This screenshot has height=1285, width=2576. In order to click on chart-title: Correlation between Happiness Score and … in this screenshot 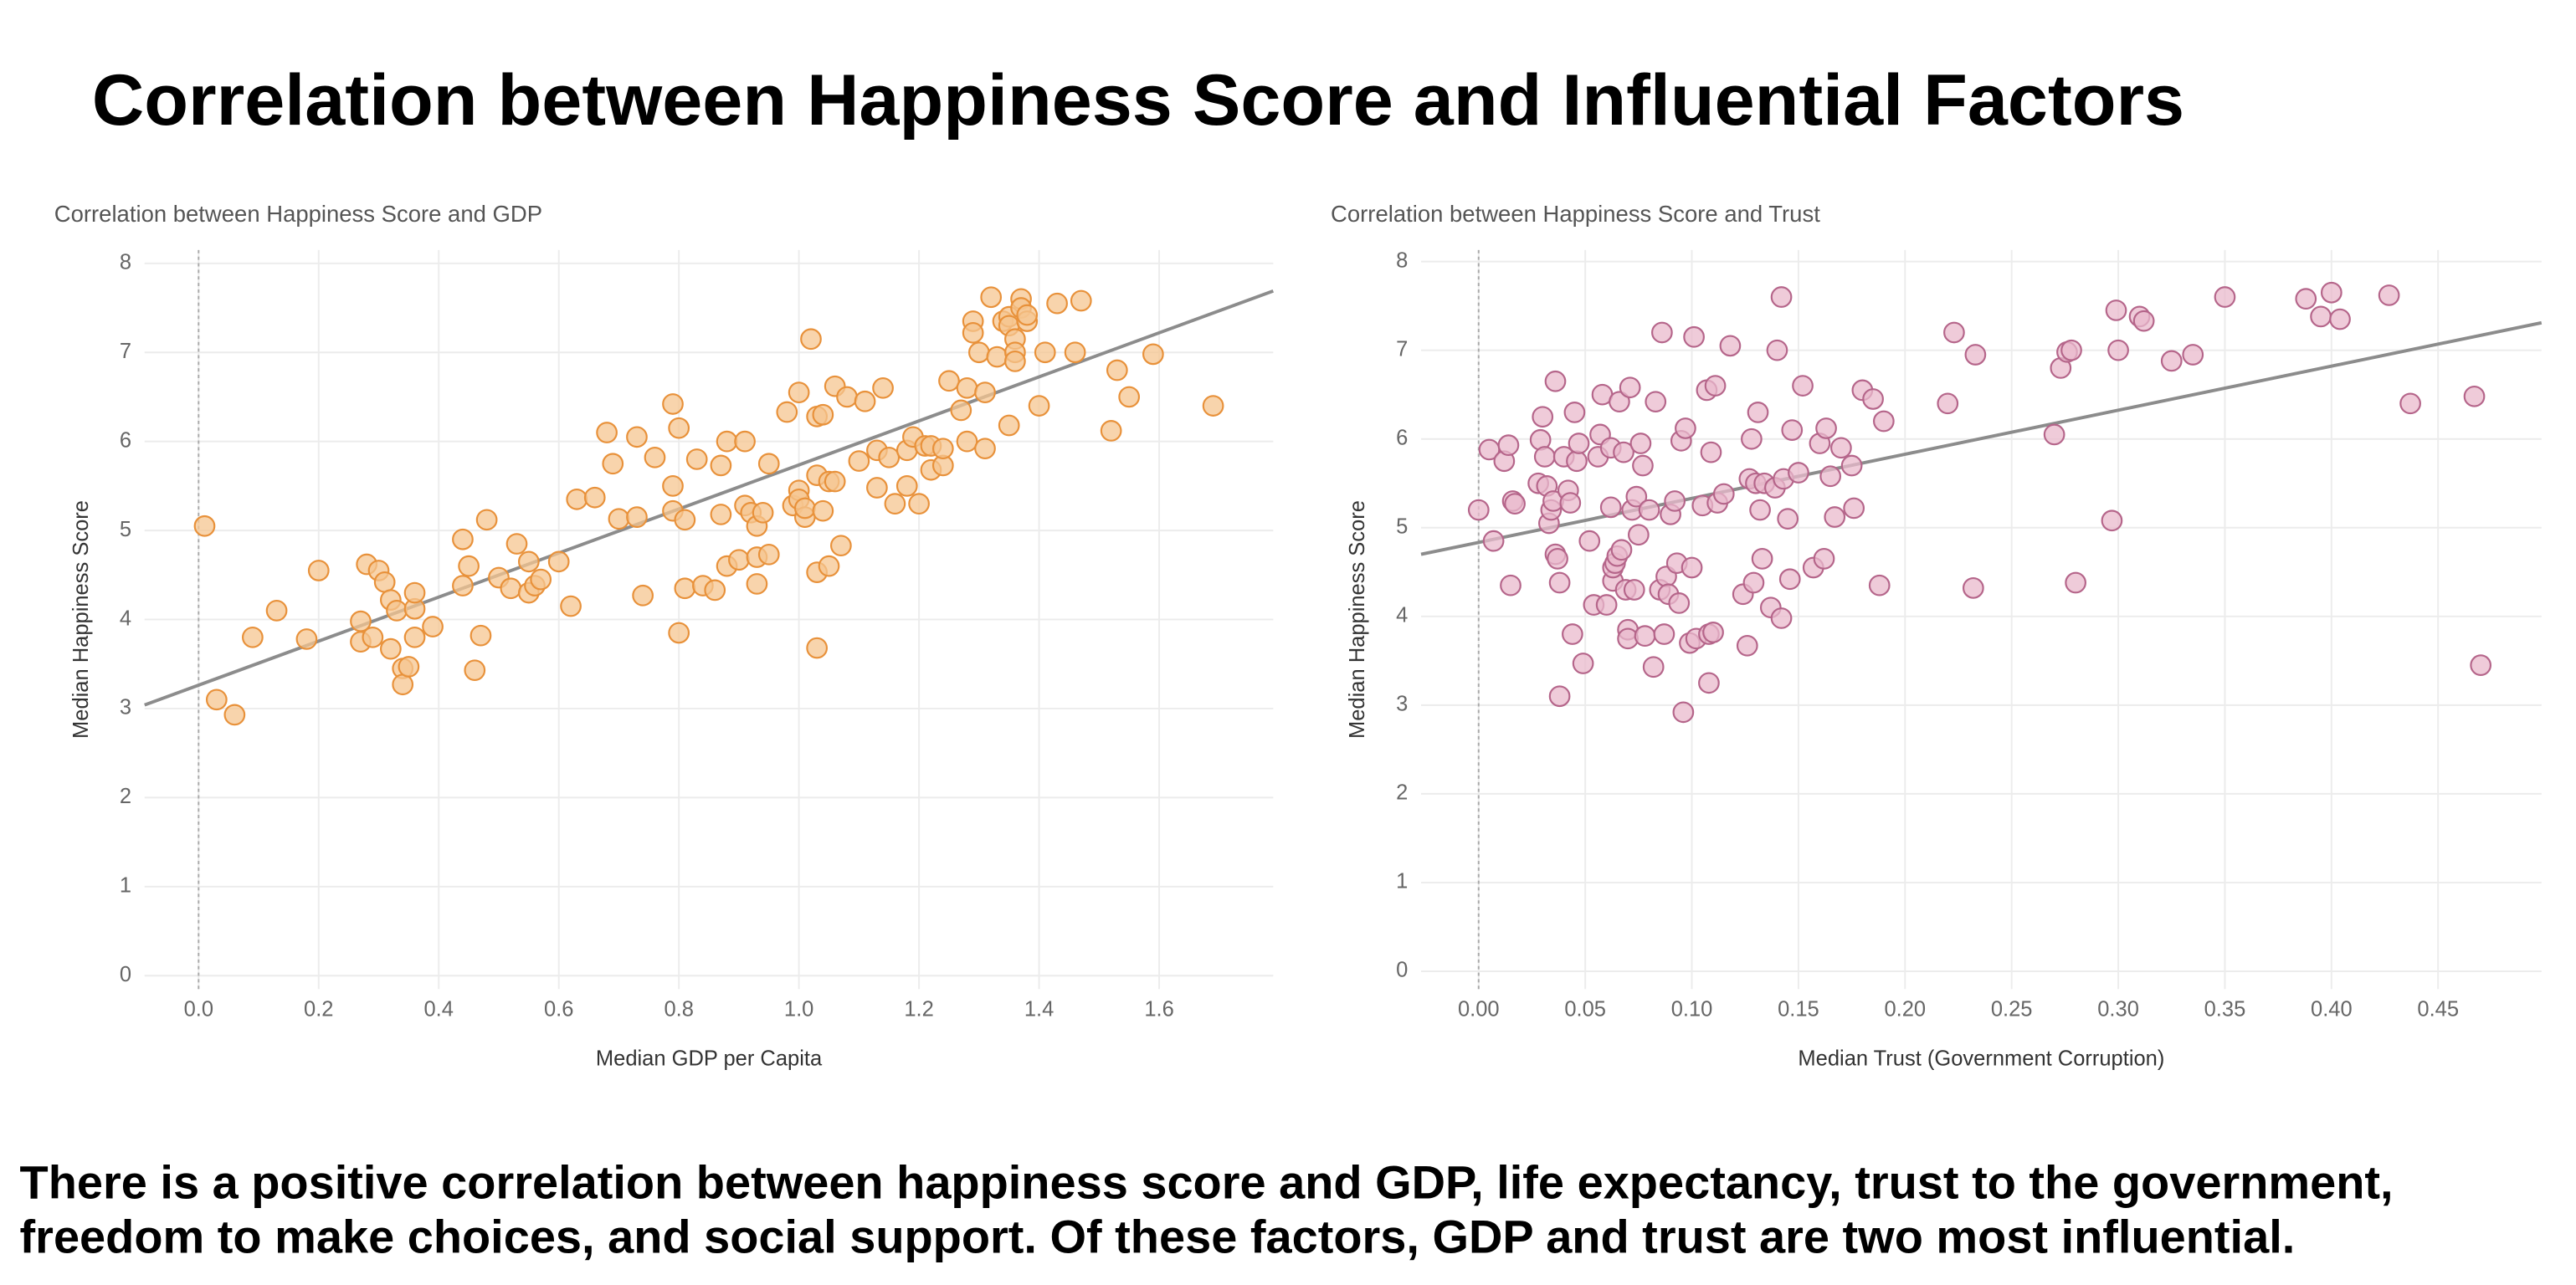, I will do `click(298, 214)`.